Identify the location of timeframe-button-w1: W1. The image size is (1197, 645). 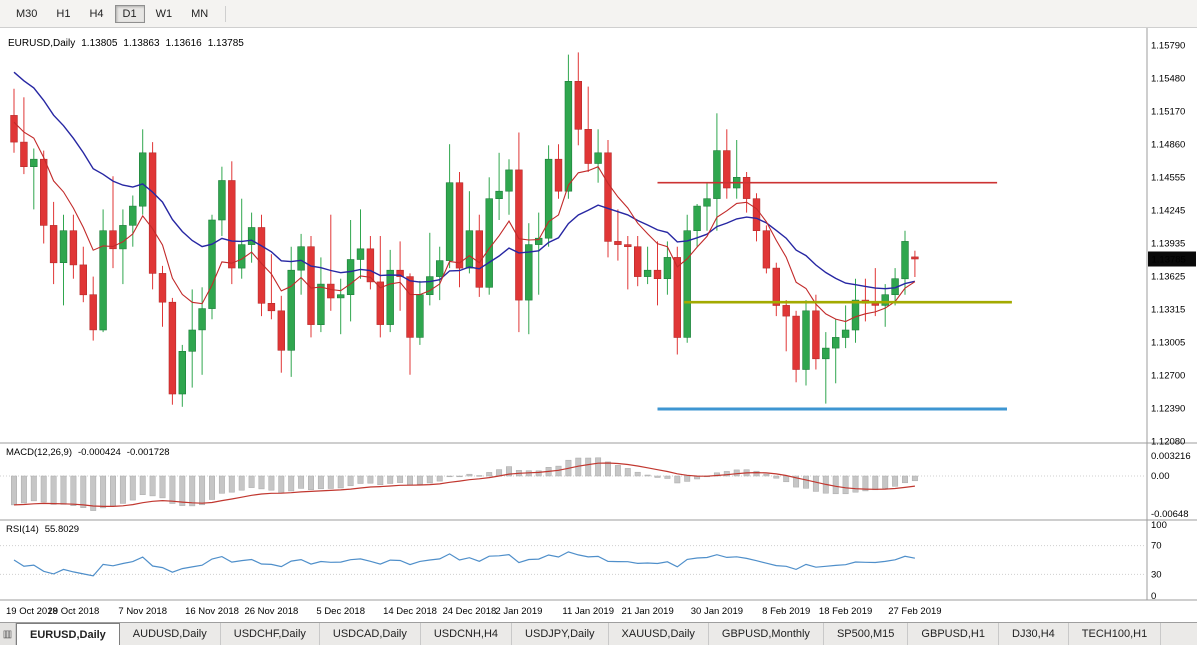
(164, 13).